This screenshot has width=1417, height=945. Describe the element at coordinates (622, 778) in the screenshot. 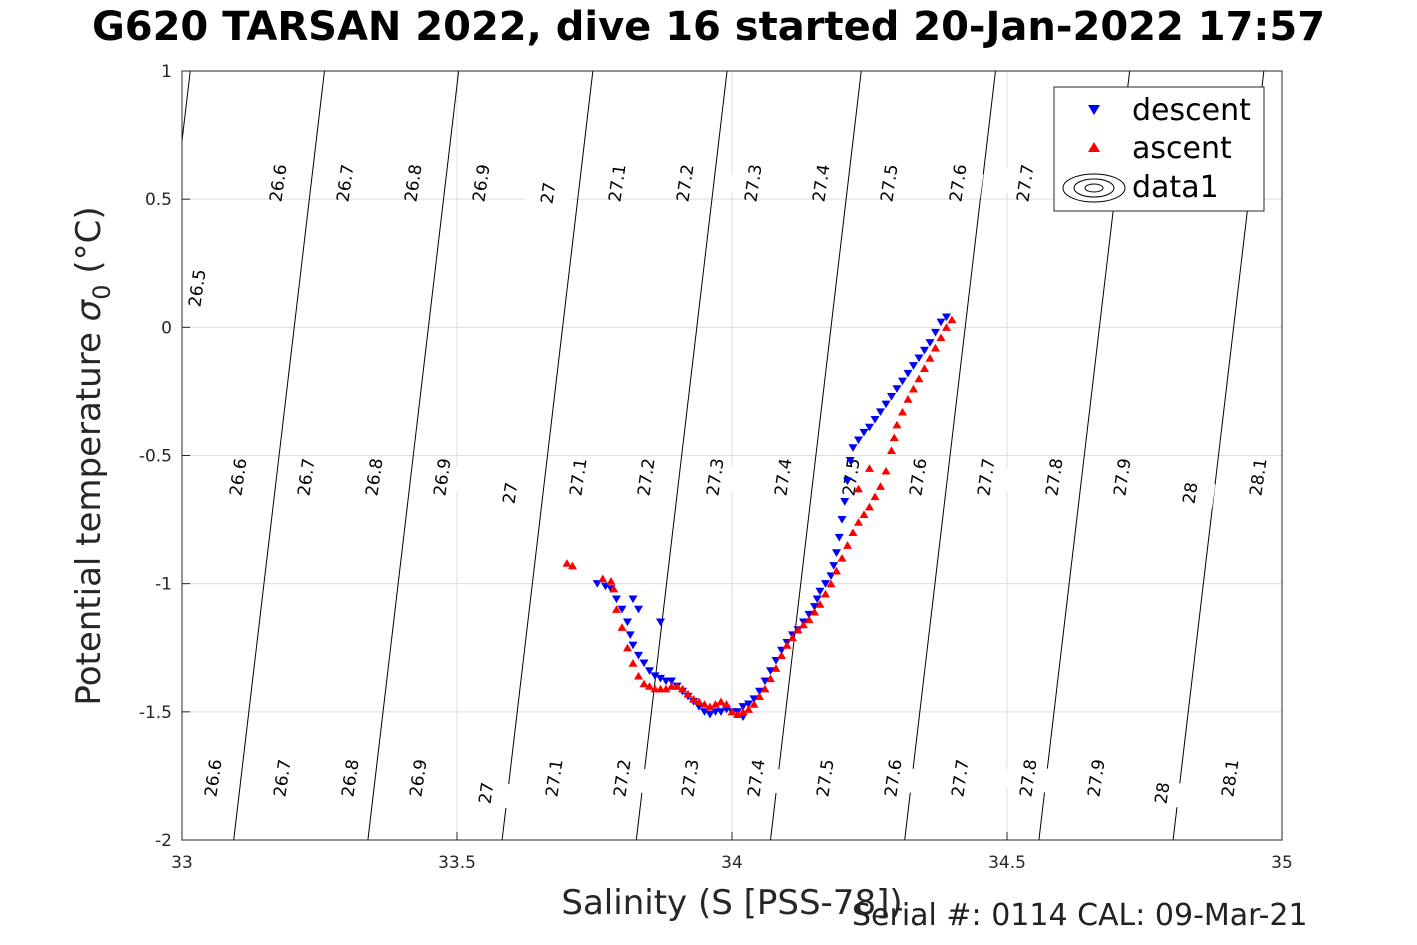

I see `contour-label: 27.2` at that location.